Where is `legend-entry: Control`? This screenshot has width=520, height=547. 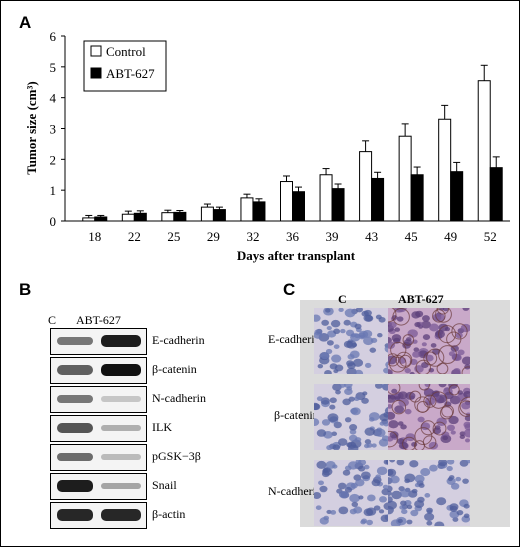
legend-entry: Control is located at coordinates (126, 51).